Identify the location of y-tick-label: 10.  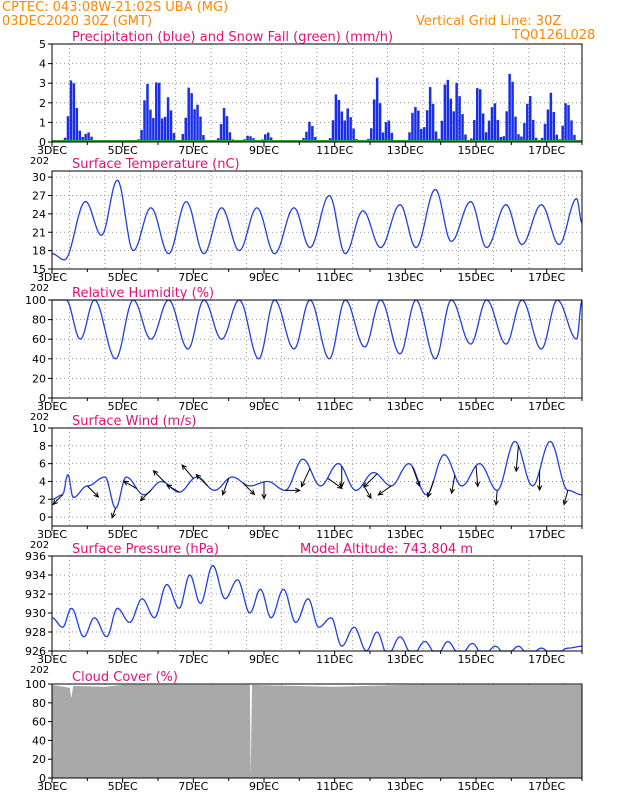
(39, 428).